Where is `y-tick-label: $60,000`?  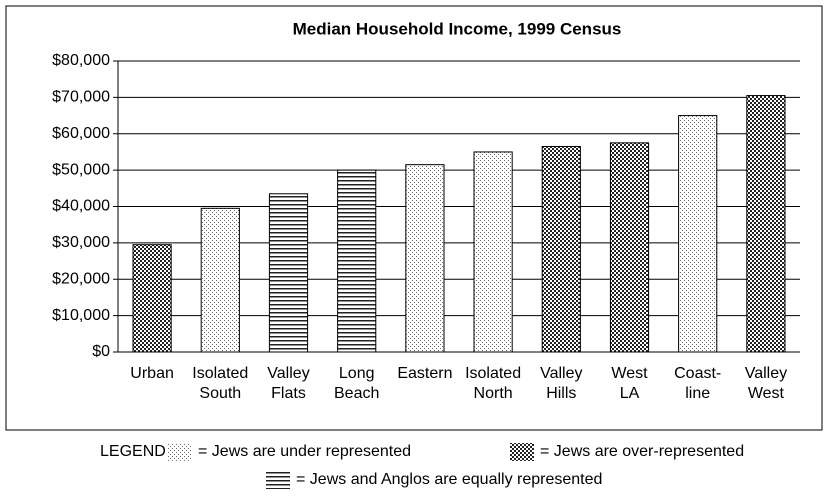
y-tick-label: $60,000 is located at coordinates (81, 133).